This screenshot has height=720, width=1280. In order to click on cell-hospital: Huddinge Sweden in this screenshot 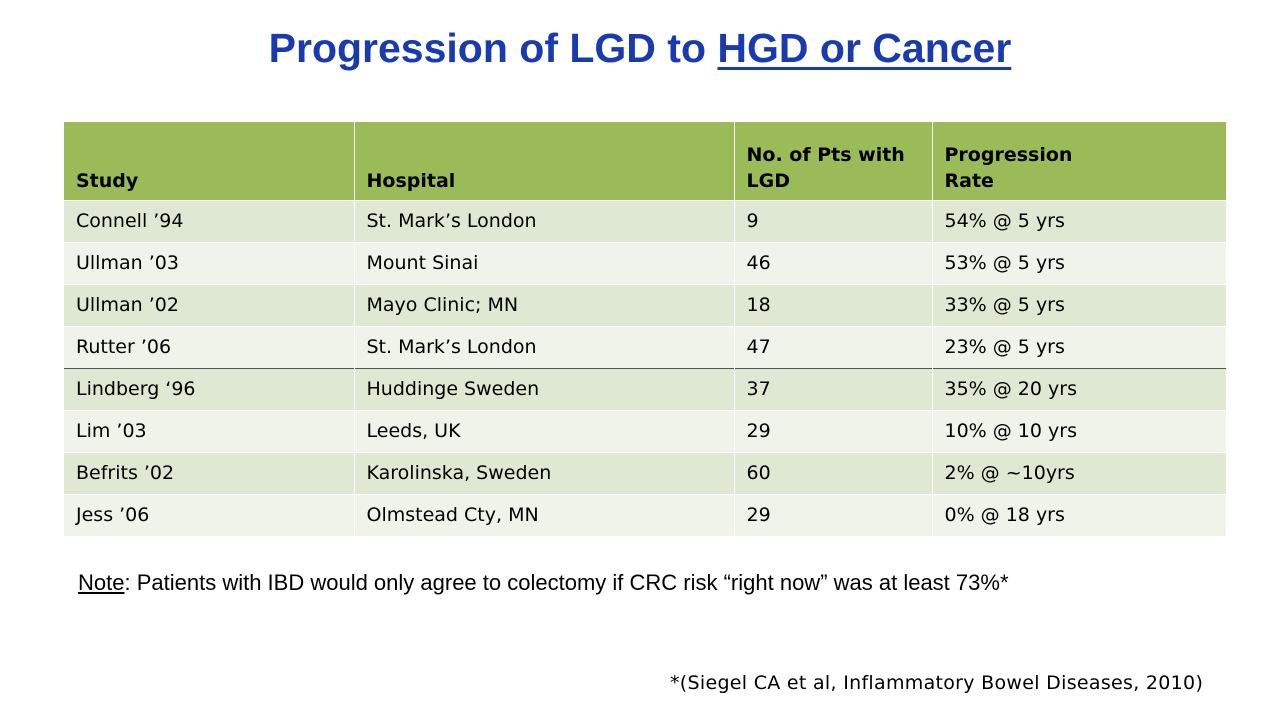, I will do `click(544, 389)`.